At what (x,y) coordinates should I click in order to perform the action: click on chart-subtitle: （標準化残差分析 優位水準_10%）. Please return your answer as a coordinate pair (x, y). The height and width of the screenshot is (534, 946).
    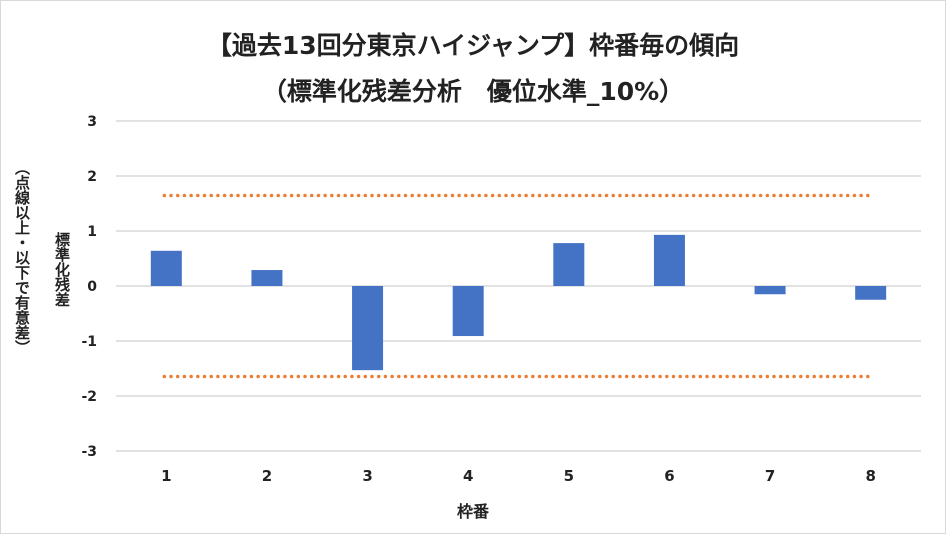
    Looking at the image, I should click on (473, 91).